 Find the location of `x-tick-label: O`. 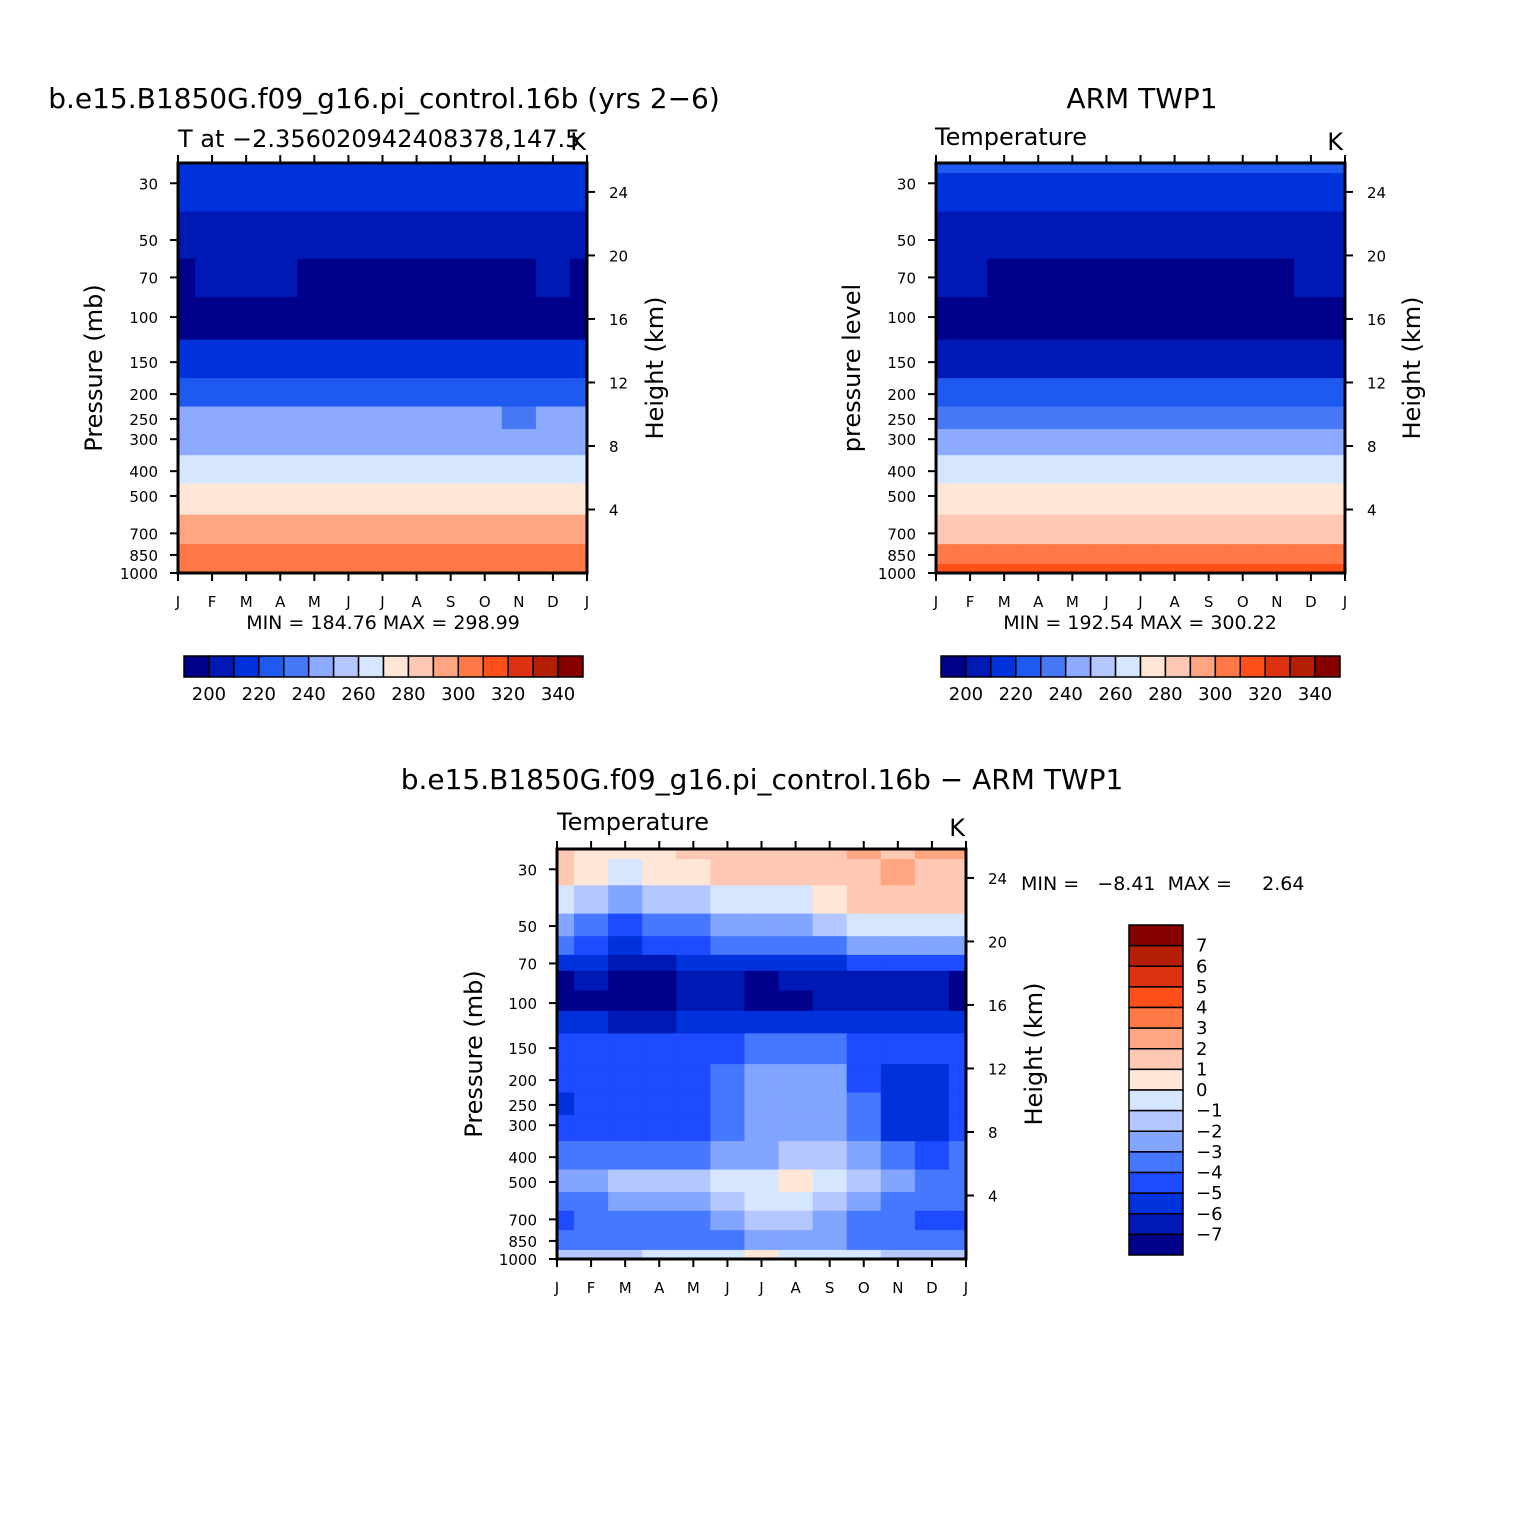

x-tick-label: O is located at coordinates (864, 1288).